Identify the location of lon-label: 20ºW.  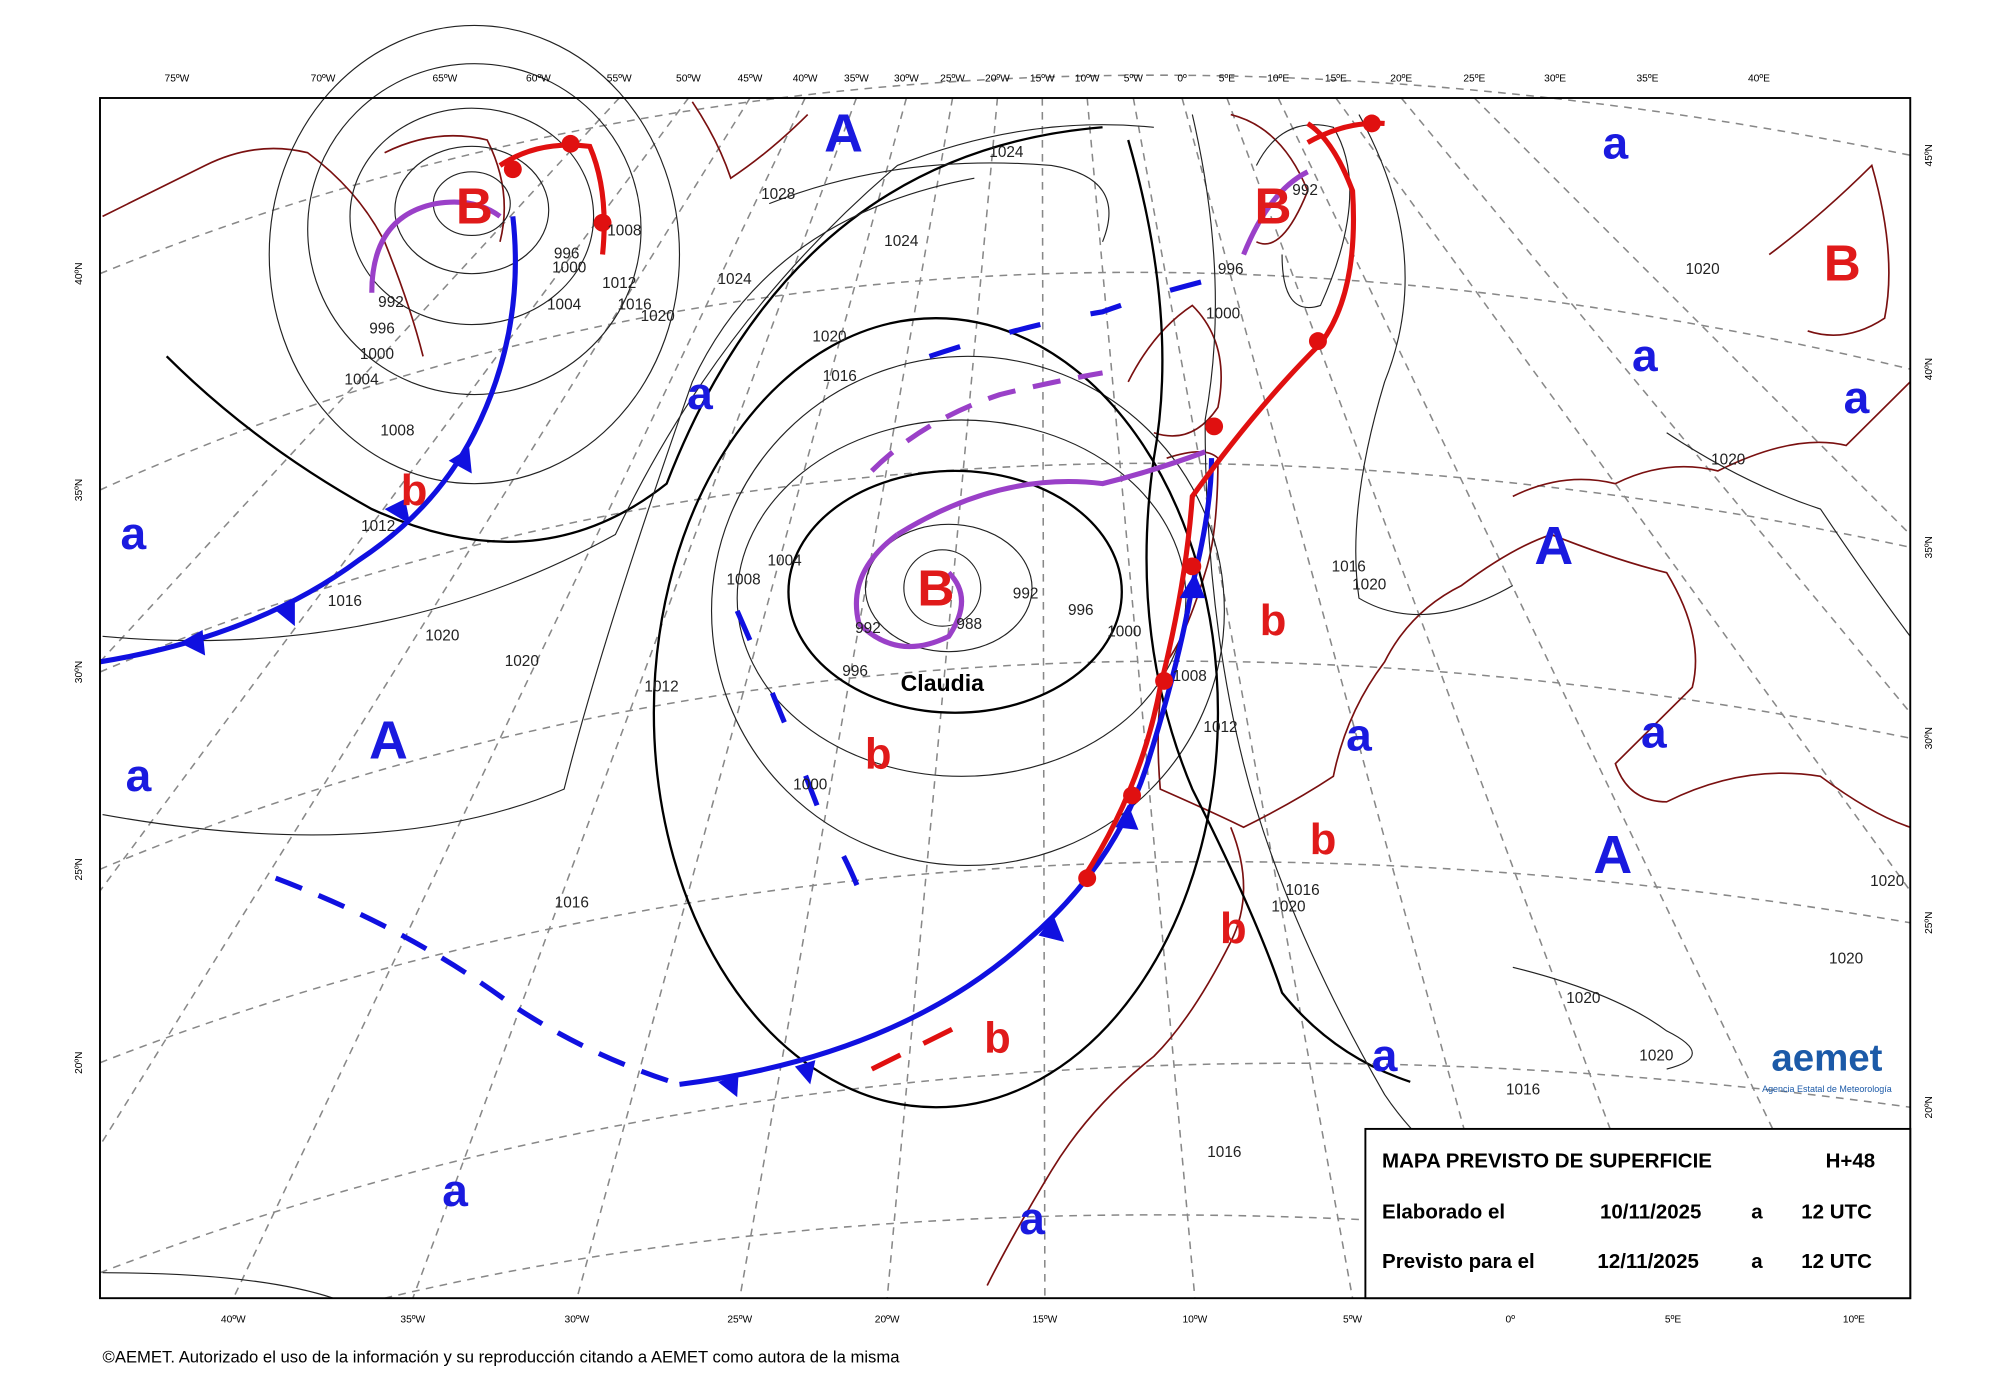
(997, 79).